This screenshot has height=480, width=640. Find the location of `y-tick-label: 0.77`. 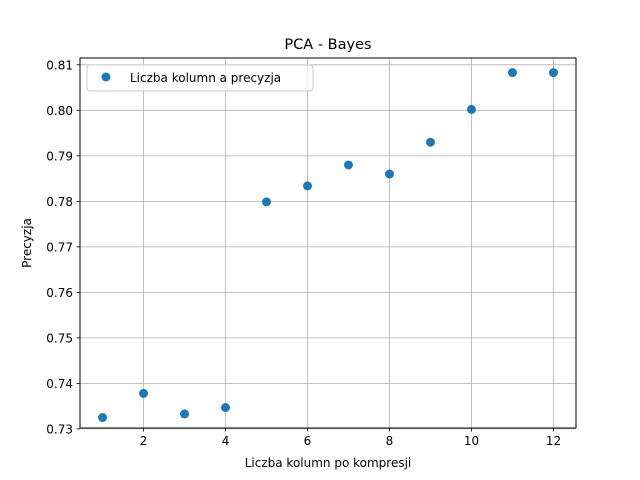

y-tick-label: 0.77 is located at coordinates (59, 247).